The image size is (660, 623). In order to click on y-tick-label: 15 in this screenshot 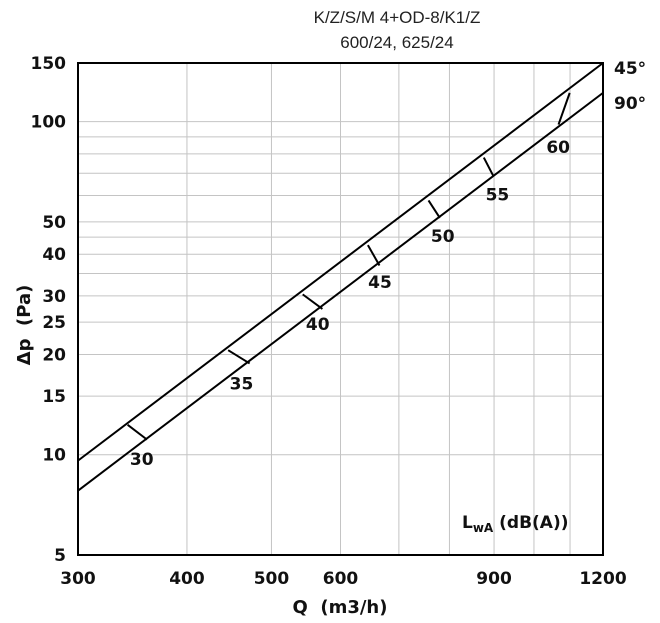, I will do `click(54, 397)`.